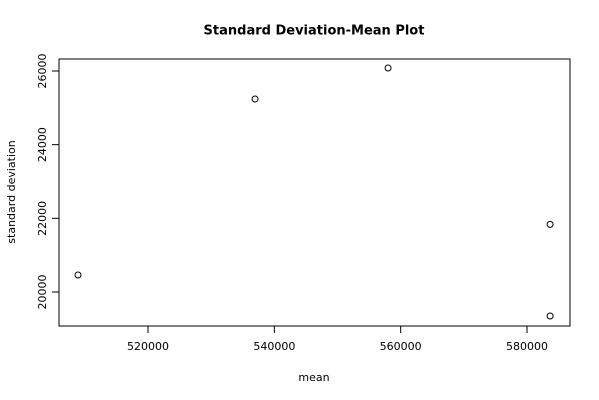  I want to click on x-tick-label: 560000, so click(401, 346).